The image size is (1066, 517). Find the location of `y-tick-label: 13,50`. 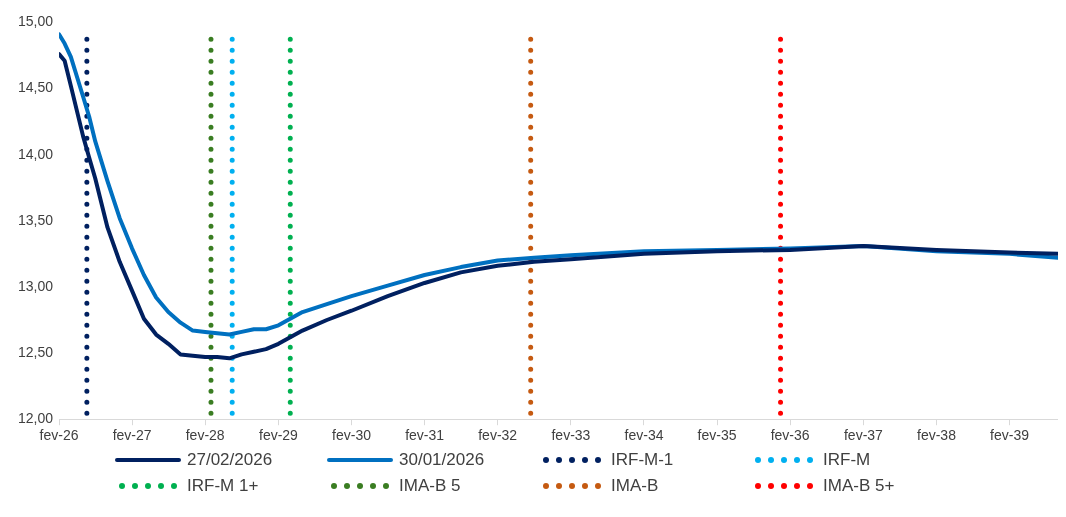

y-tick-label: 13,50 is located at coordinates (35, 219).